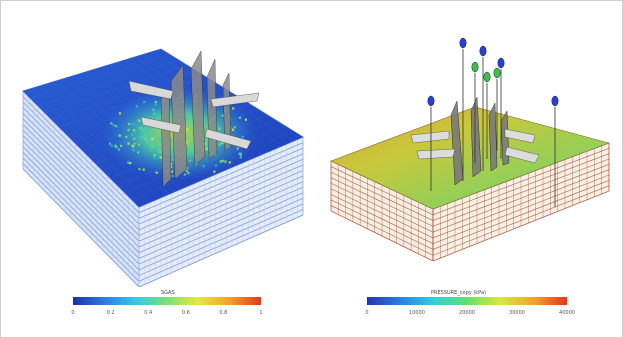  What do you see at coordinates (223, 313) in the screenshot?
I see `sgas-colorbar-tick-label: 0.8` at bounding box center [223, 313].